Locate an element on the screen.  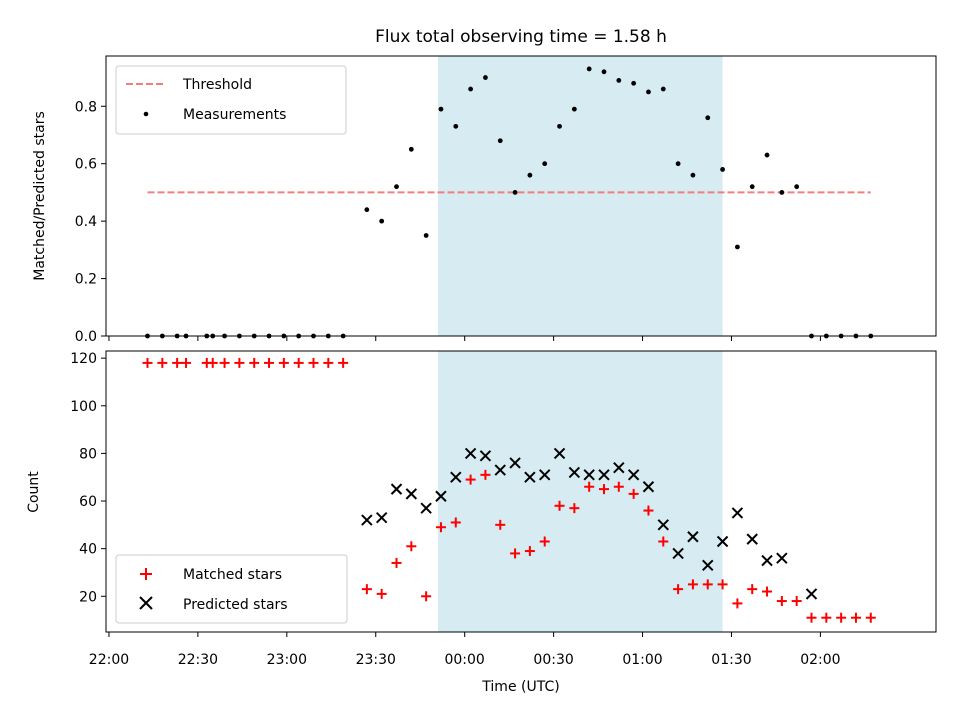
x-tick-label: 02:00 is located at coordinates (820, 660).